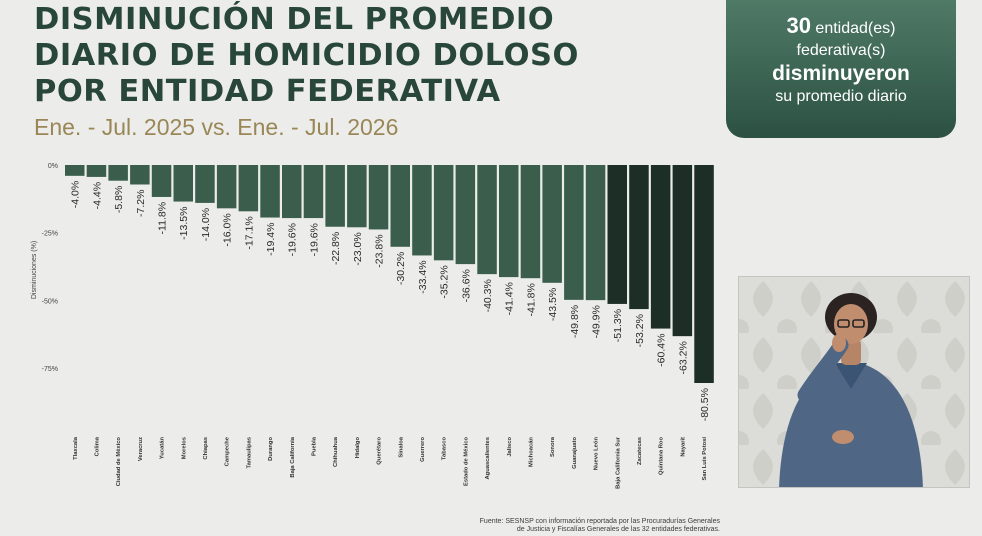 This screenshot has height=536, width=982. Describe the element at coordinates (683, 357) in the screenshot. I see `data-label: -63.2%` at that location.